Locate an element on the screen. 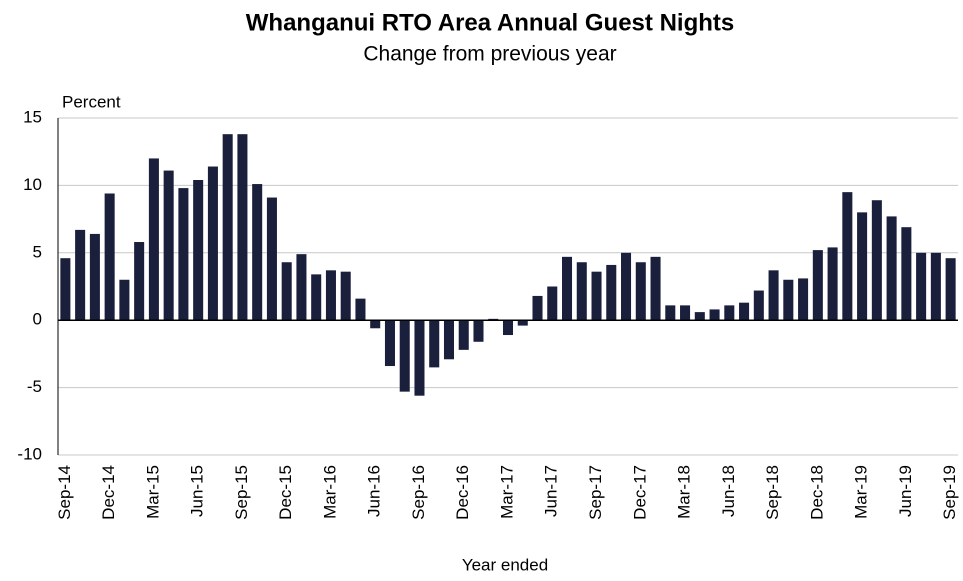  chart-subtitle: Change from previous year is located at coordinates (489, 54).